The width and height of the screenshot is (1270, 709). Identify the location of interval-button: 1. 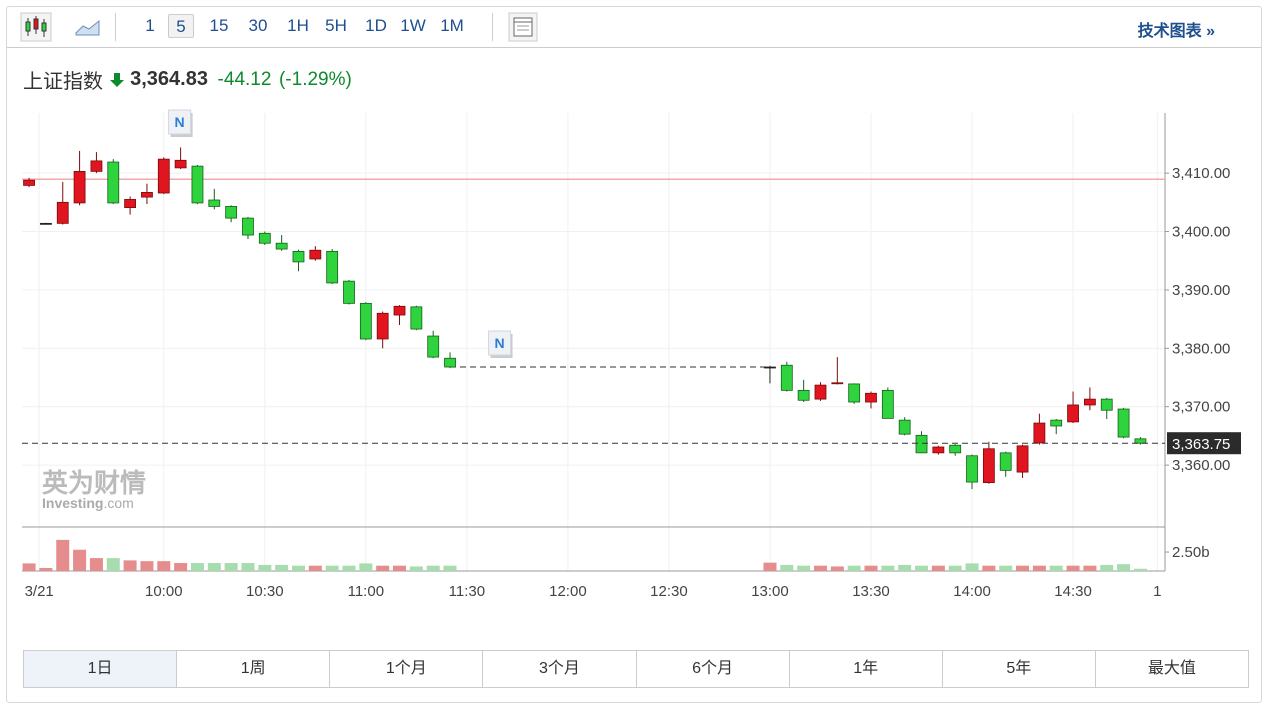
(150, 25).